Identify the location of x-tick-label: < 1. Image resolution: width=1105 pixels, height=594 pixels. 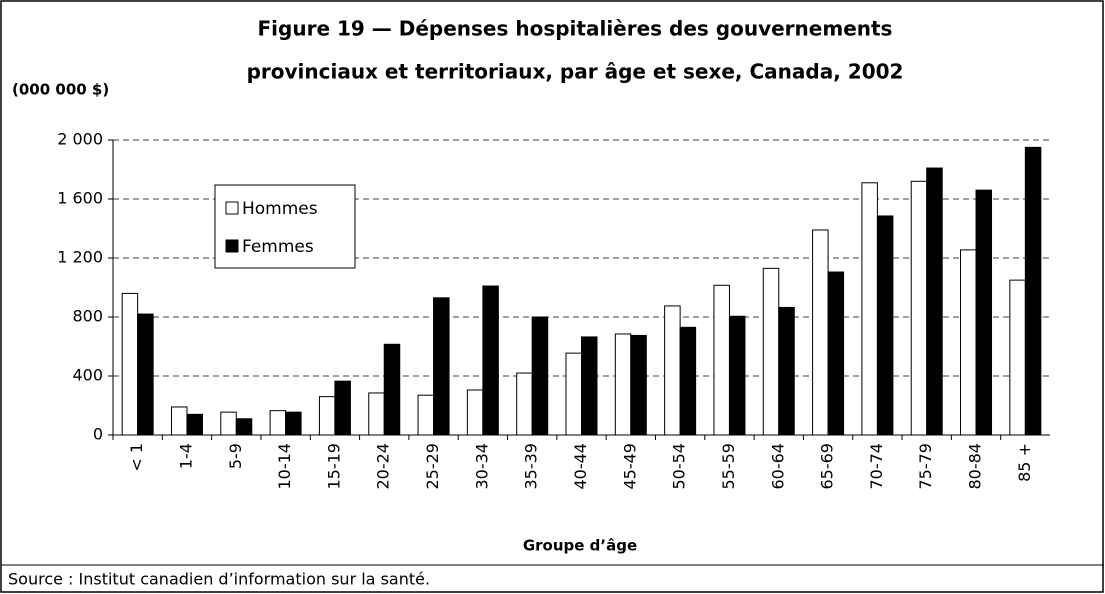
(136, 457).